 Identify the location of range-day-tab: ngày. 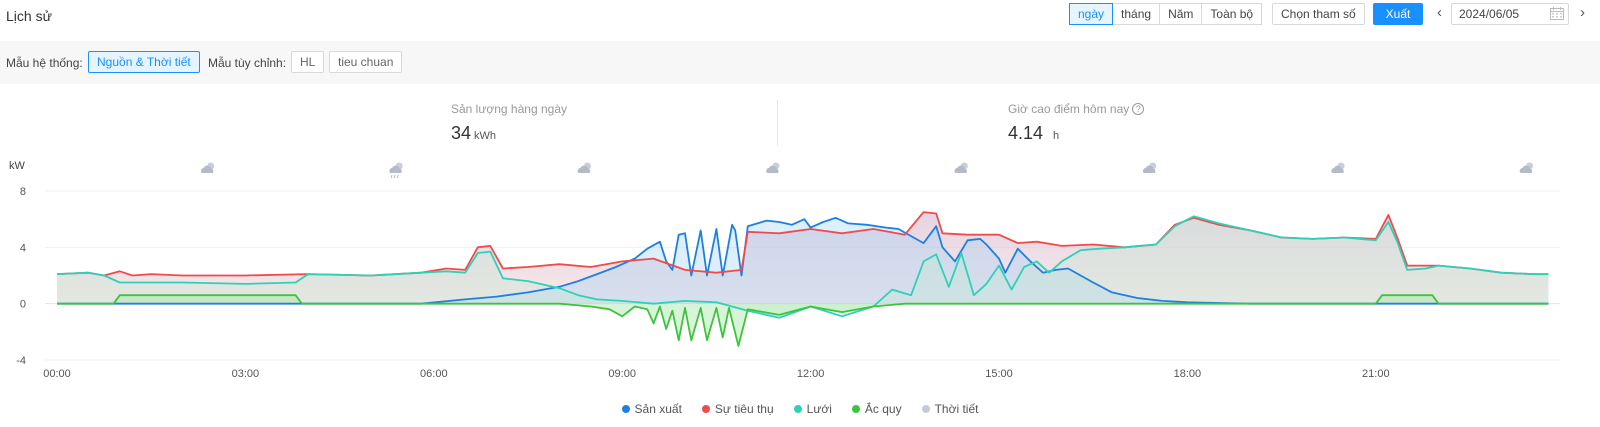
(1091, 14).